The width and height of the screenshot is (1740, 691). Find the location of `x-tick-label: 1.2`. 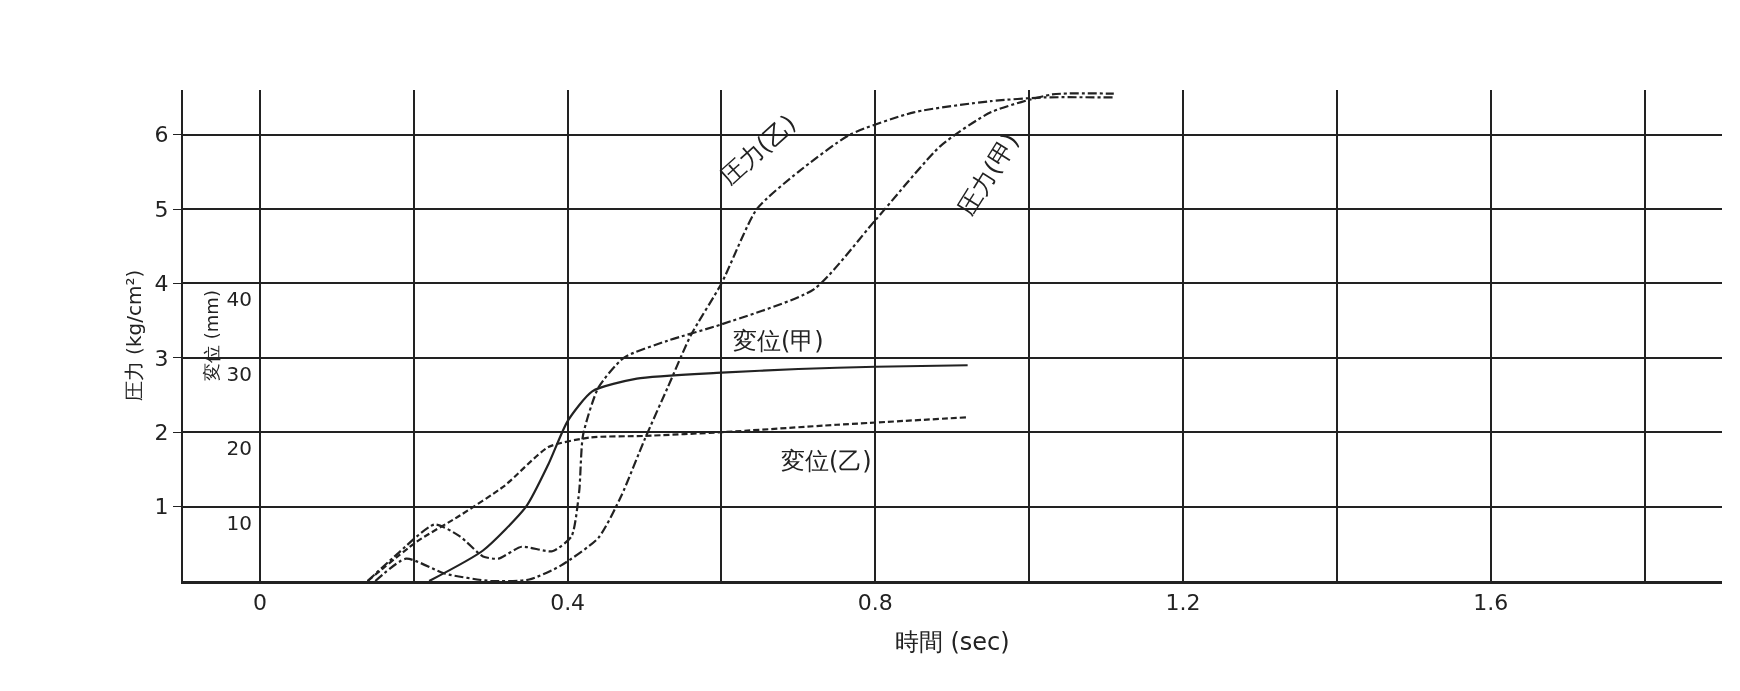

x-tick-label: 1.2 is located at coordinates (1183, 603).